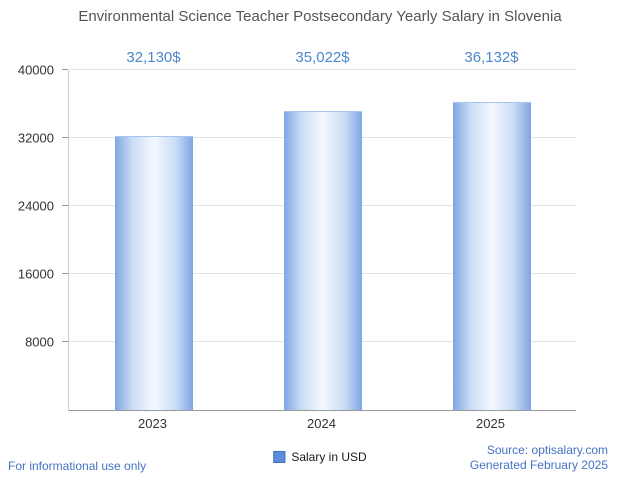  Describe the element at coordinates (490, 423) in the screenshot. I see `x-tick-label: 2025` at that location.